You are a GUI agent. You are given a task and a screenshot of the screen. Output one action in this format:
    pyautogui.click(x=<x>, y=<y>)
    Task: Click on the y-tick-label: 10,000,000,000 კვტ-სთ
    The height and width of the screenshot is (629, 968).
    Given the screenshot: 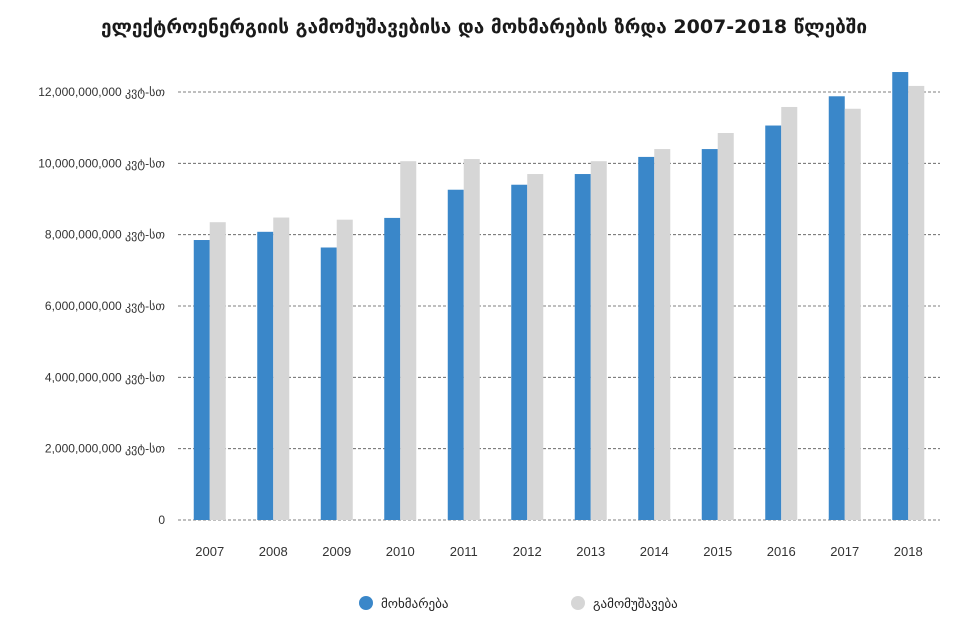 What is the action you would take?
    pyautogui.click(x=101, y=163)
    